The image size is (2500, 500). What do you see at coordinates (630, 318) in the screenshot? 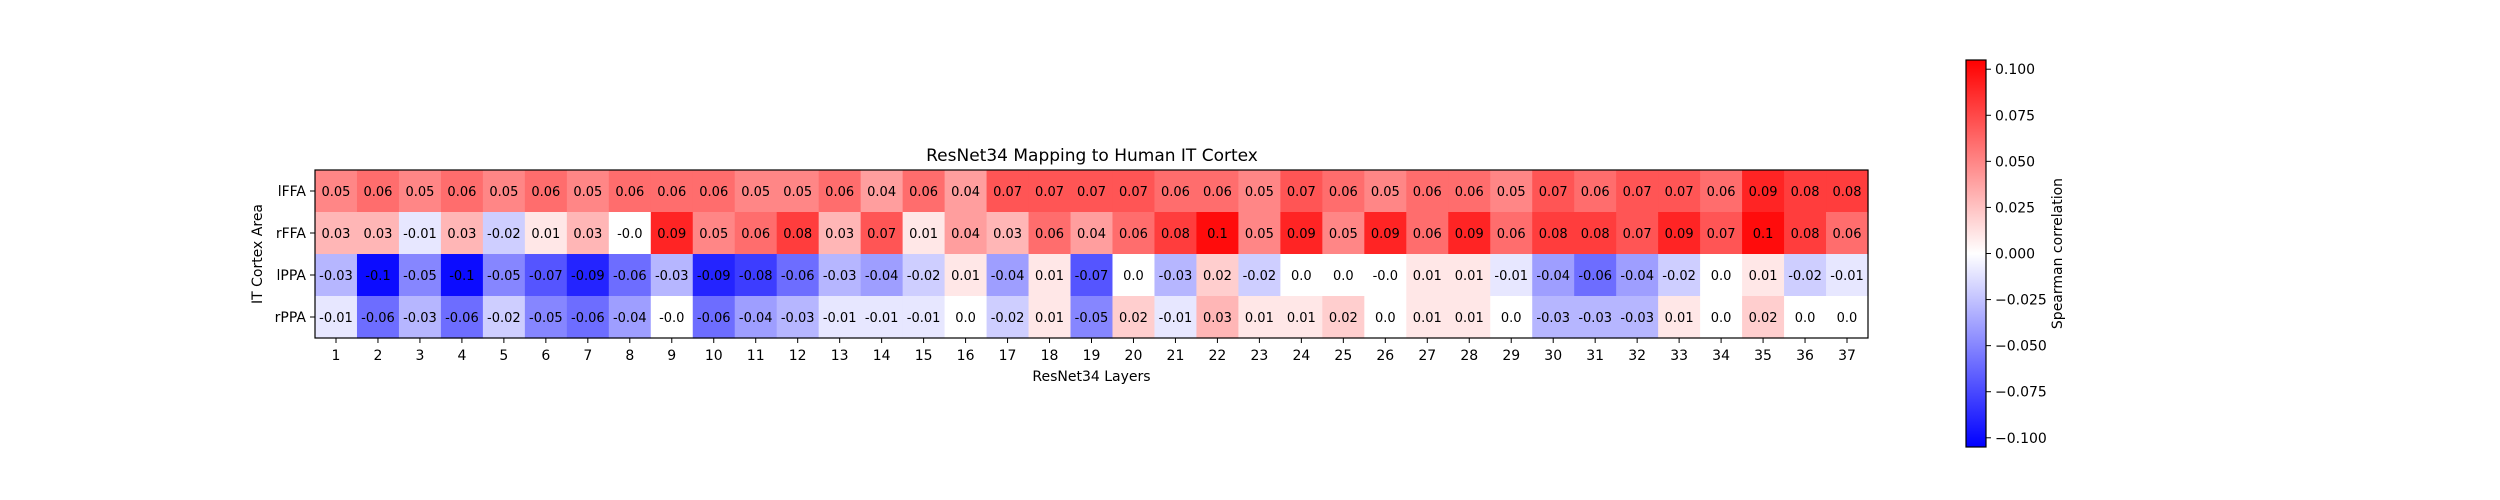
I see `cell-value-label: -0.04` at bounding box center [630, 318].